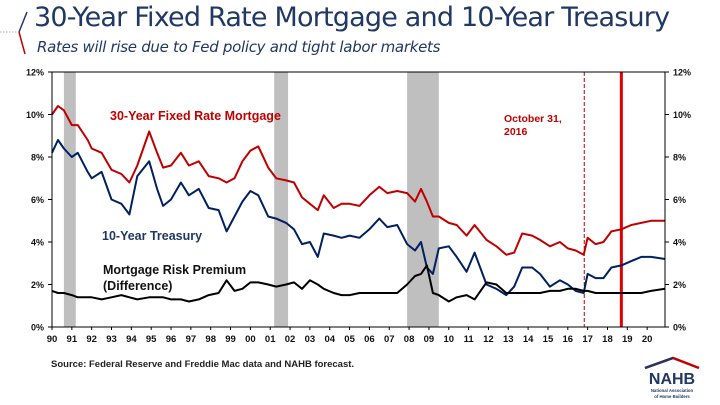  I want to click on y-tick-label-right: 8%, so click(679, 158).